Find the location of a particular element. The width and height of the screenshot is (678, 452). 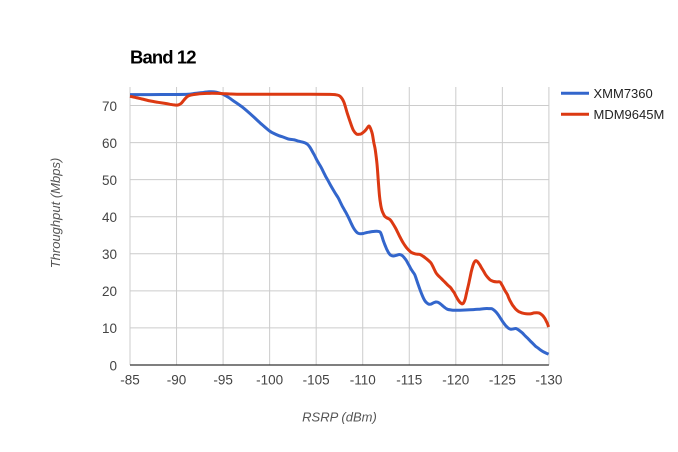

svg-text: 20 is located at coordinates (109, 291).